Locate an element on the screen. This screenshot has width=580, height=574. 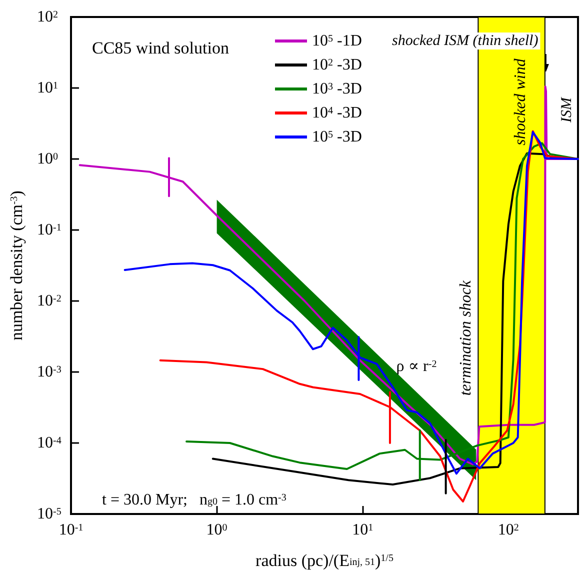
band-label: shocked wind is located at coordinates (520, 102).